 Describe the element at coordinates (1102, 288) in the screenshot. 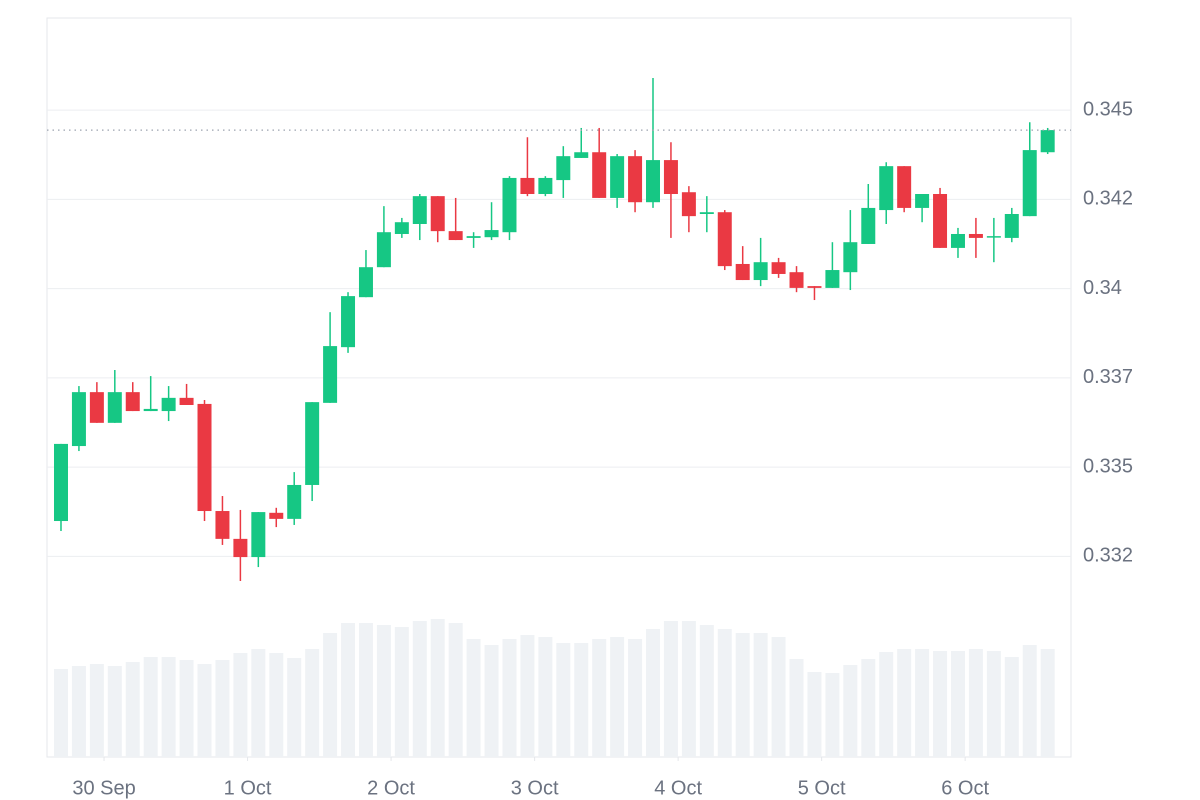

I see `y-tick-label: 0.34` at that location.